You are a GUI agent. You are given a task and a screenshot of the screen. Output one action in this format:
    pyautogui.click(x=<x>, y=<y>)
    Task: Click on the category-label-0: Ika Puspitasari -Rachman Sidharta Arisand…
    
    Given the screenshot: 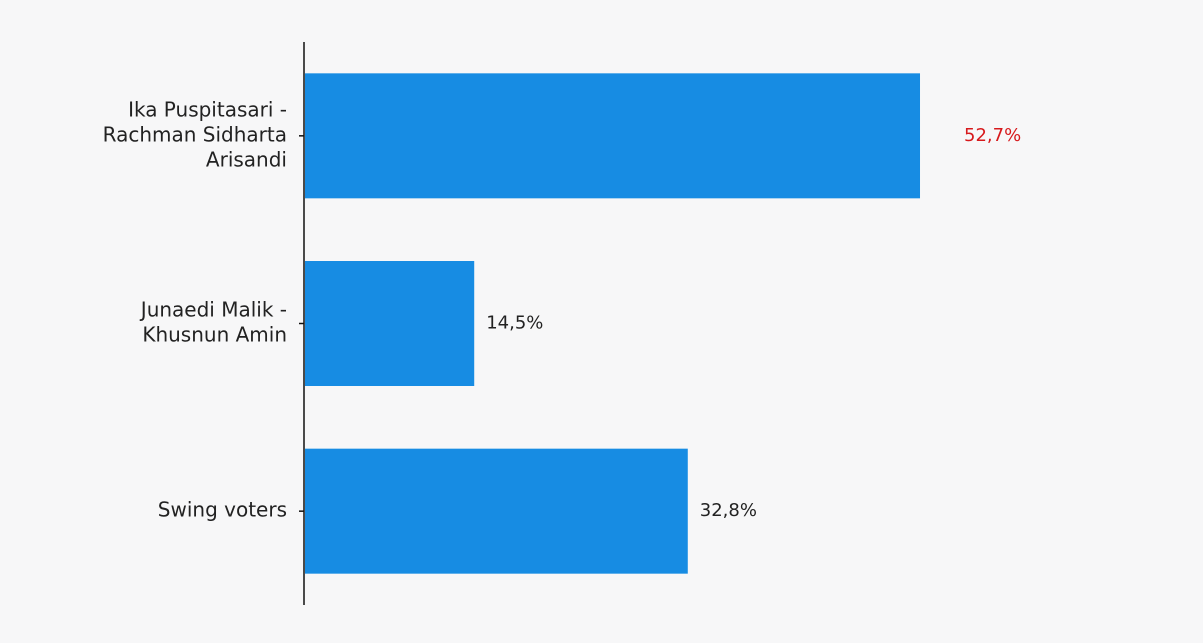 What is the action you would take?
    pyautogui.click(x=195, y=134)
    